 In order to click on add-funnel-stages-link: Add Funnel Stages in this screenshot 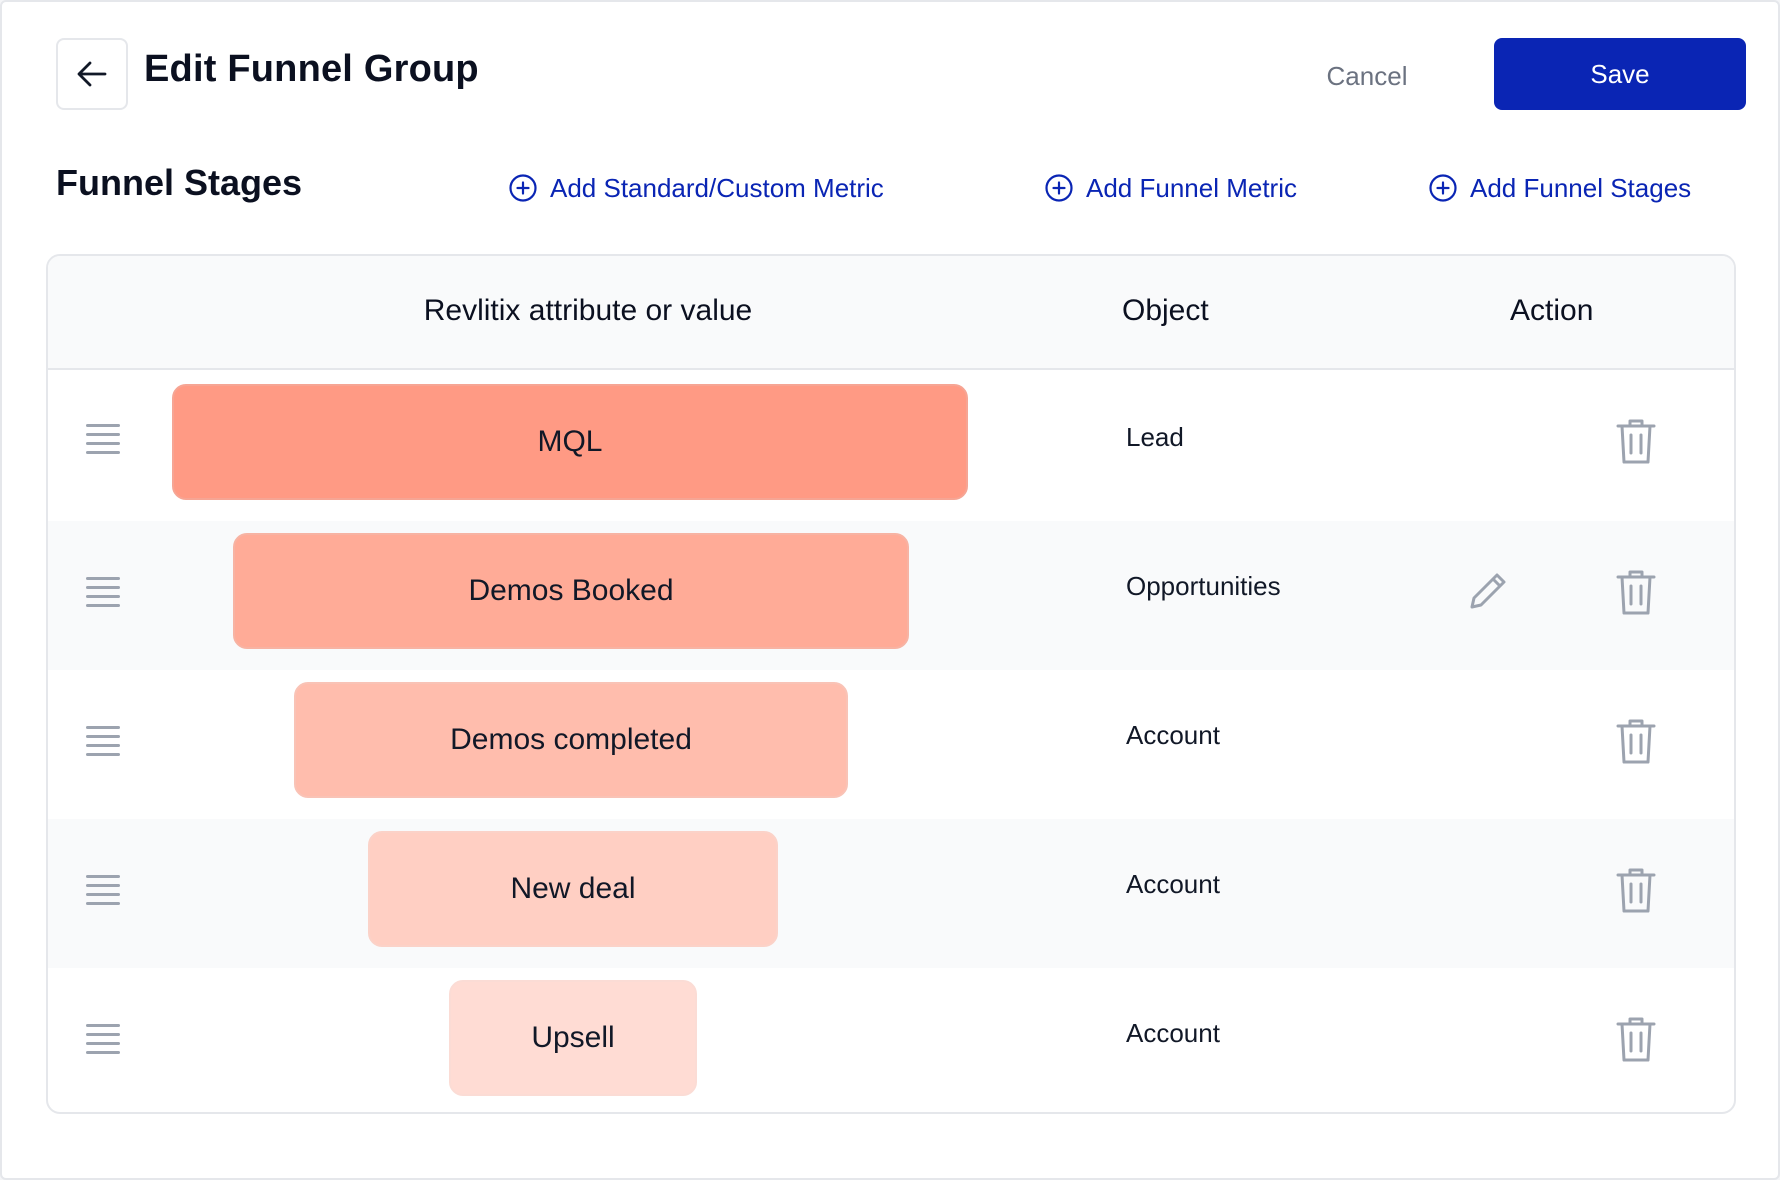, I will do `click(1559, 188)`.